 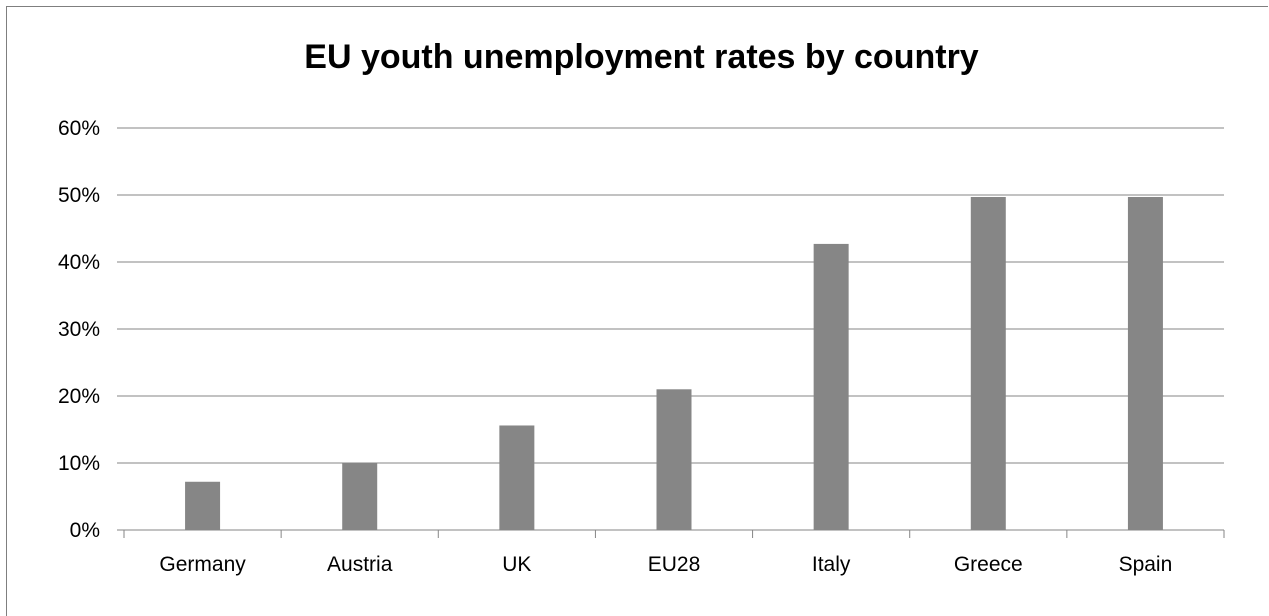 I want to click on x-axis-labels: Germany Austria UK EU28 Italy Greece Spain, so click(x=665, y=564).